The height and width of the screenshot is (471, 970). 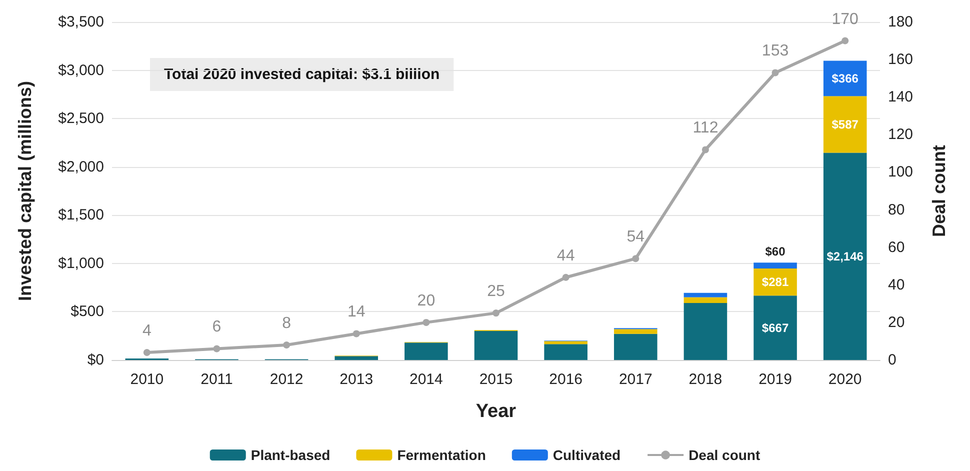 What do you see at coordinates (705, 379) in the screenshot?
I see `x-tick-label: 2018` at bounding box center [705, 379].